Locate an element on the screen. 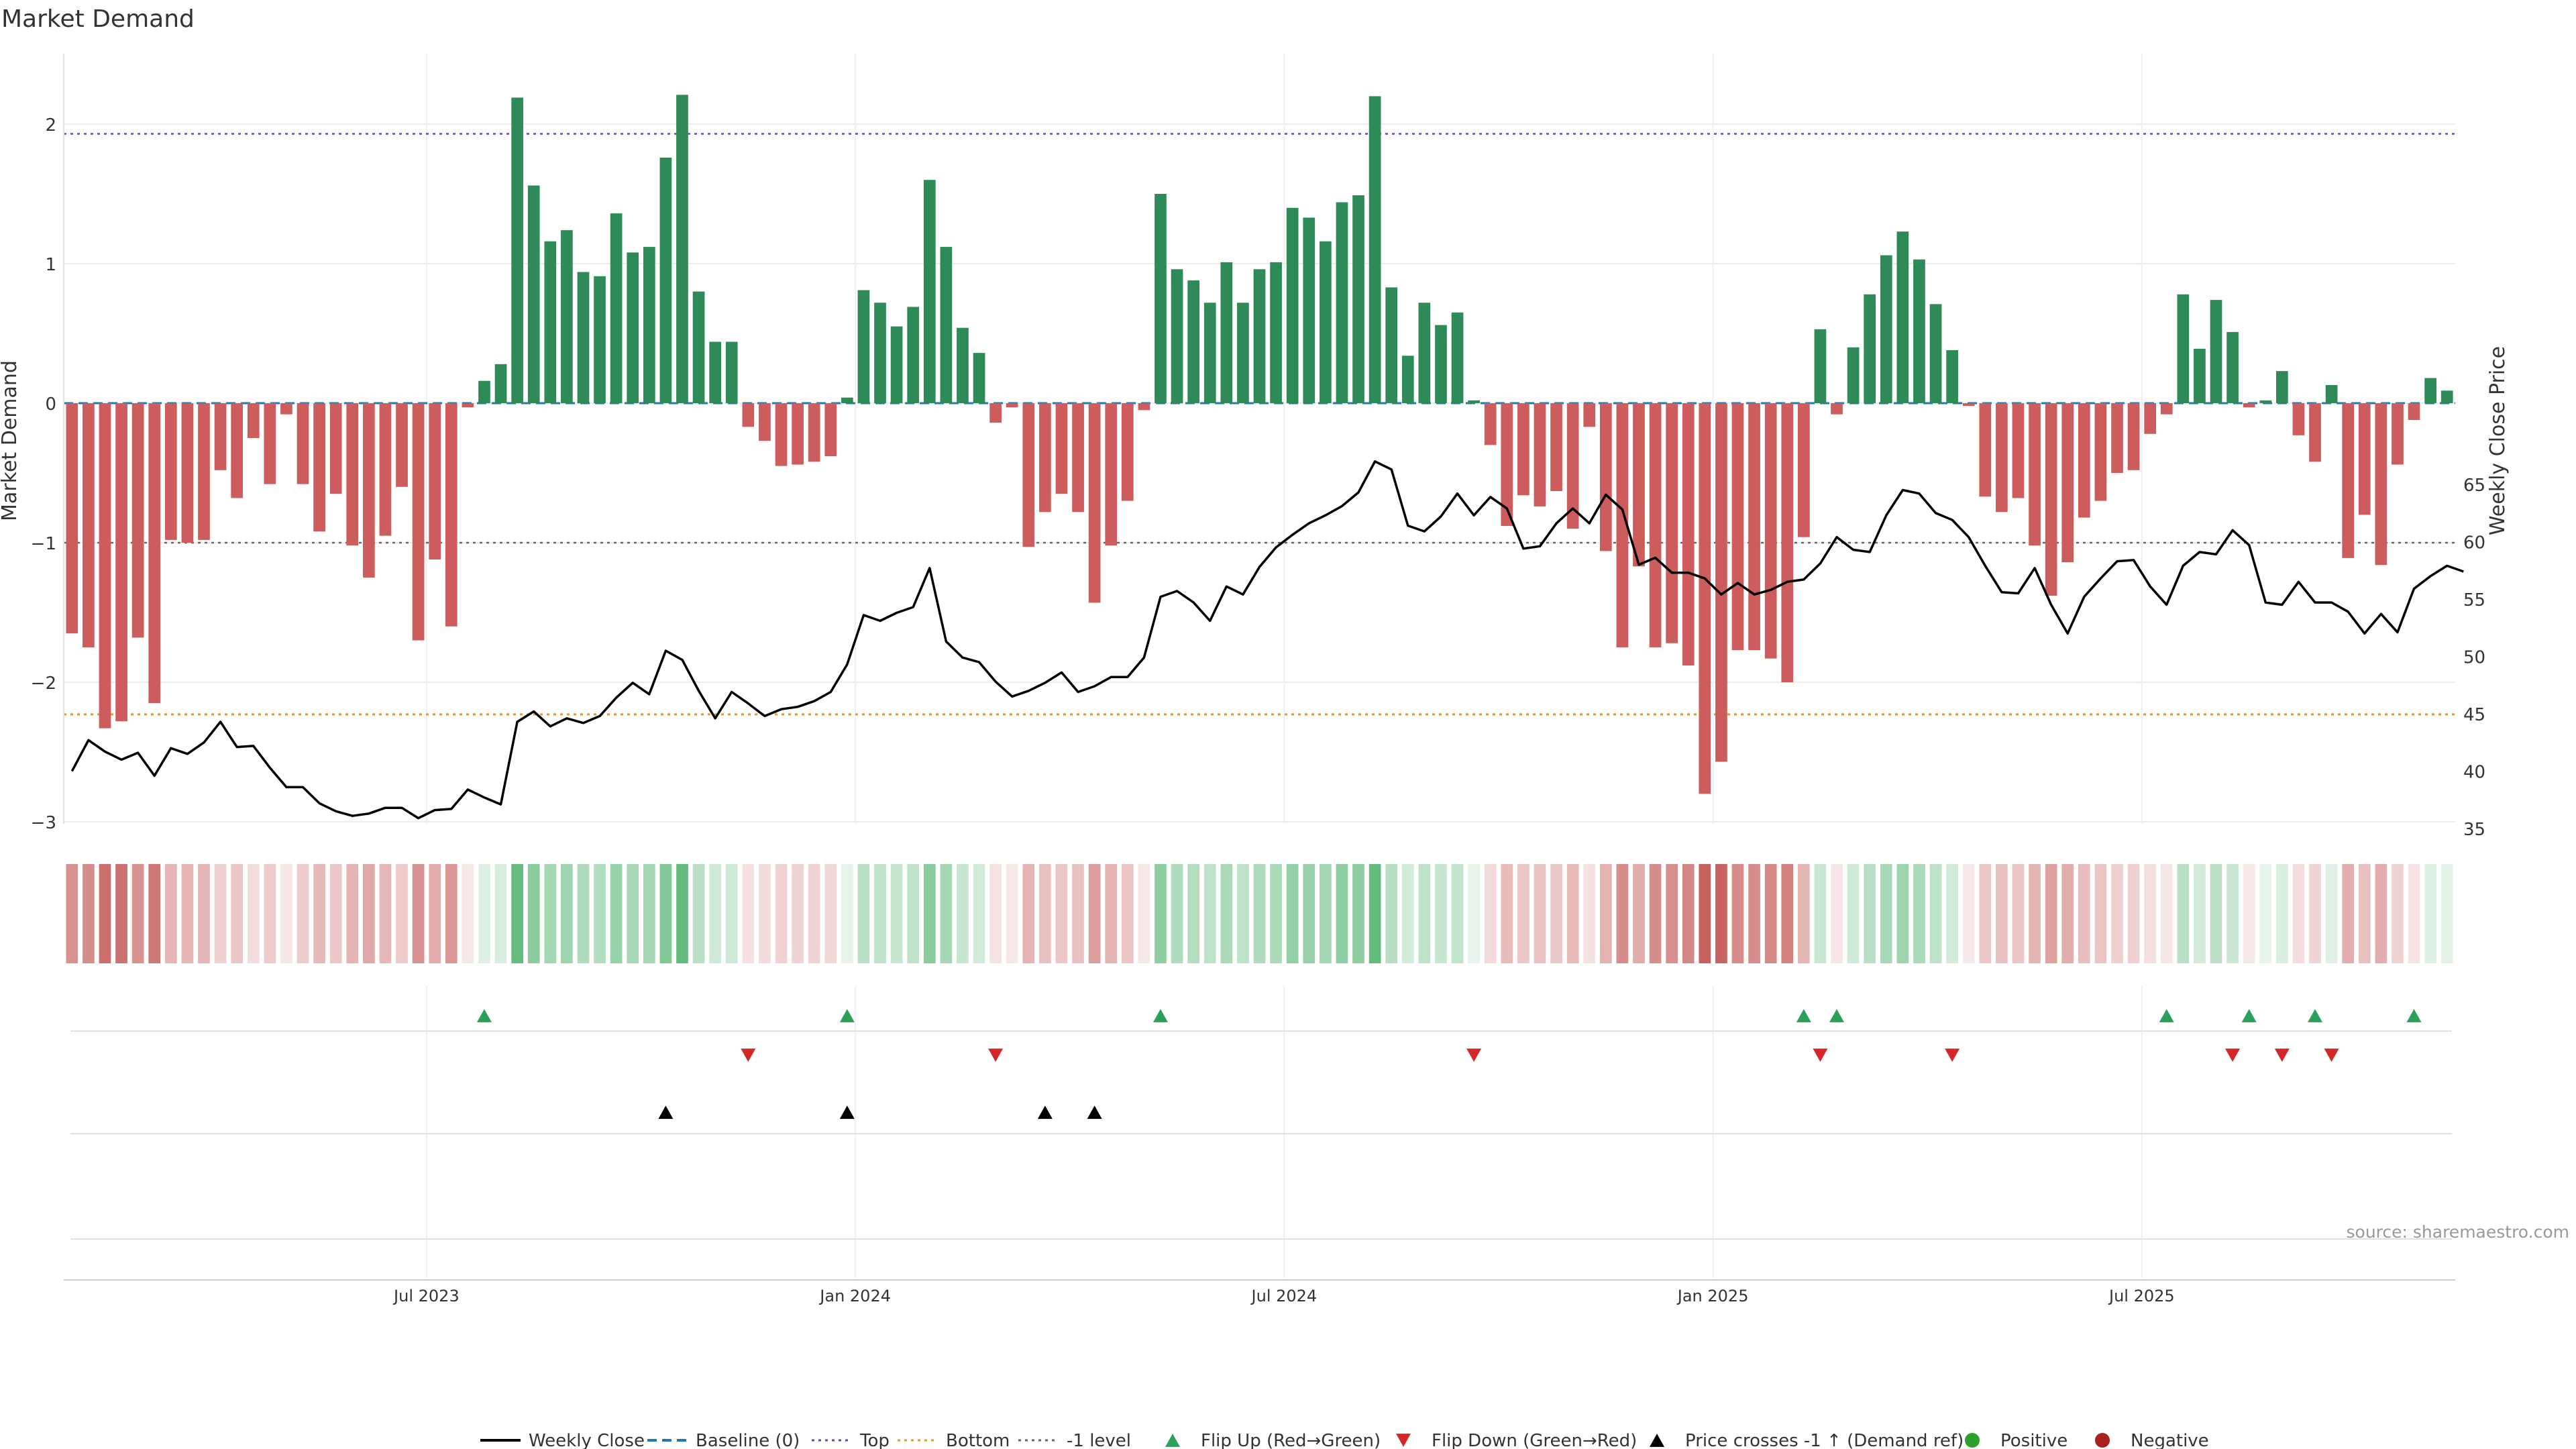 The height and width of the screenshot is (1449, 2576). legend-label: Bottom is located at coordinates (978, 1440).